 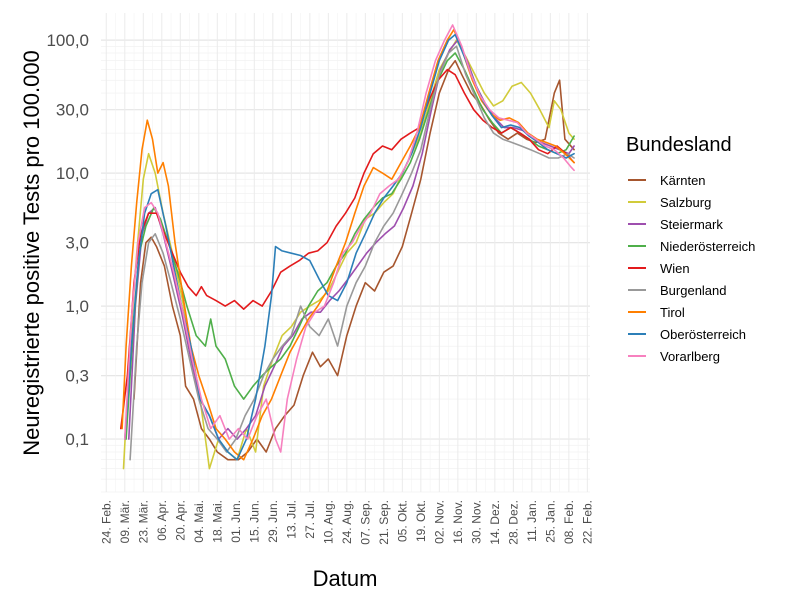 What do you see at coordinates (708, 246) in the screenshot?
I see `legend-label: Niederösterreich` at bounding box center [708, 246].